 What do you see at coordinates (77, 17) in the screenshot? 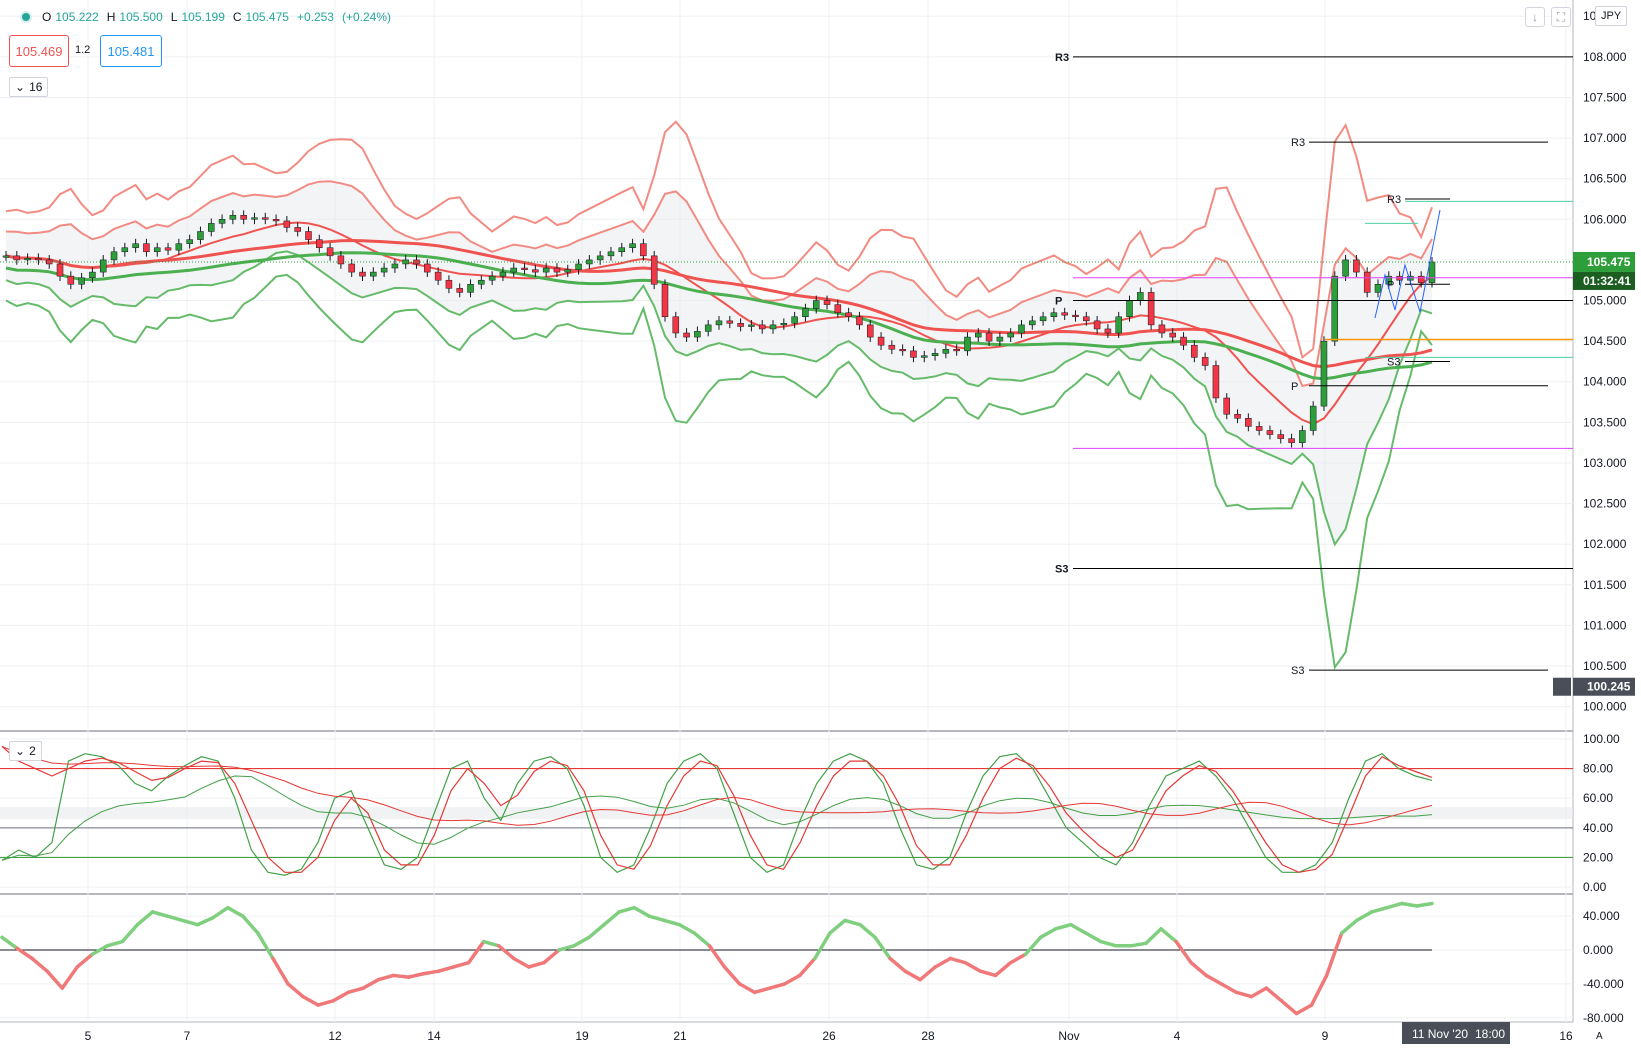
I see `open-value: 105.222` at bounding box center [77, 17].